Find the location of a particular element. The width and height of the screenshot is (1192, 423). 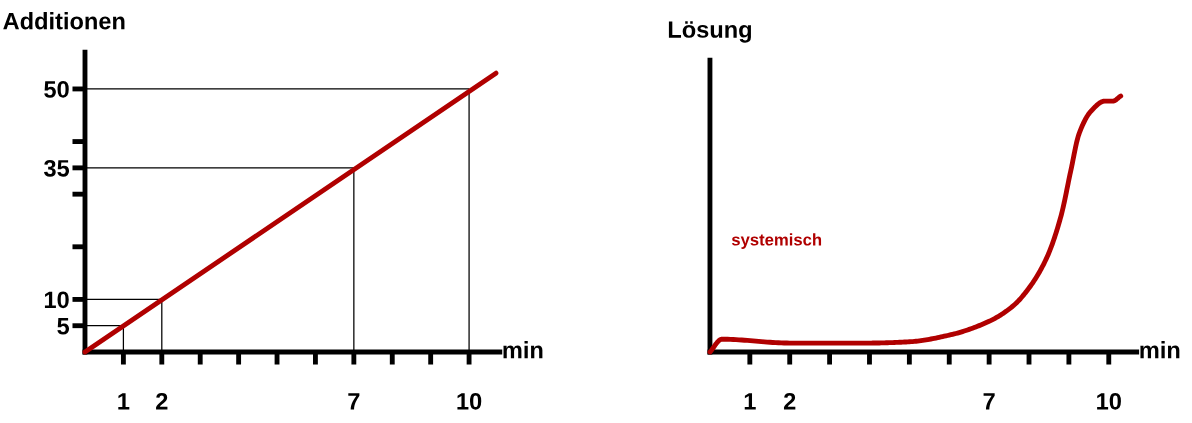

y-tick-label: 35 is located at coordinates (56, 168).